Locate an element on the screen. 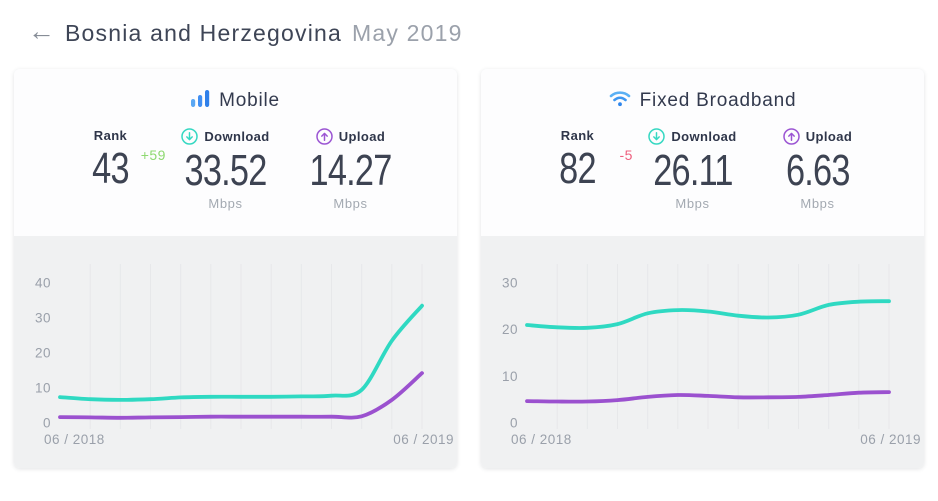 The image size is (938, 501). wifi-icon is located at coordinates (620, 101).